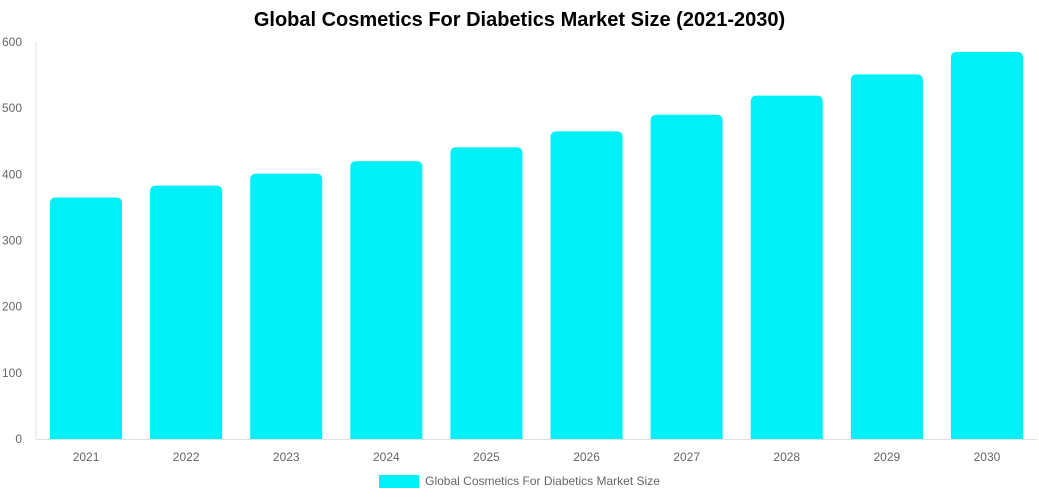 This screenshot has width=1039, height=500. I want to click on bar-2028, so click(786, 267).